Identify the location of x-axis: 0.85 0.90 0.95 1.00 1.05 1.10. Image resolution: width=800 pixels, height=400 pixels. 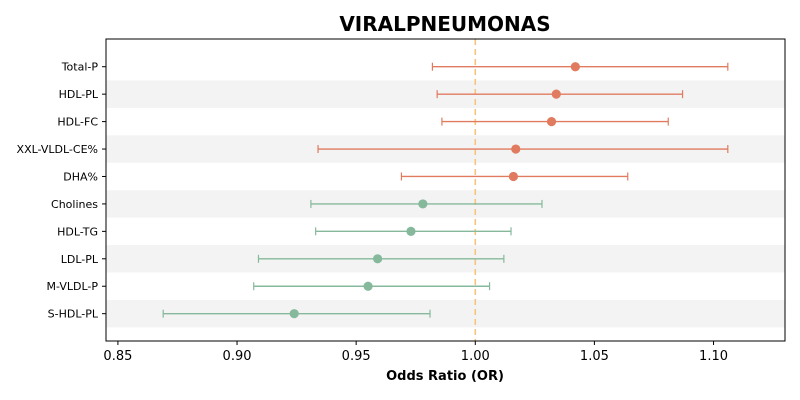
(415, 352).